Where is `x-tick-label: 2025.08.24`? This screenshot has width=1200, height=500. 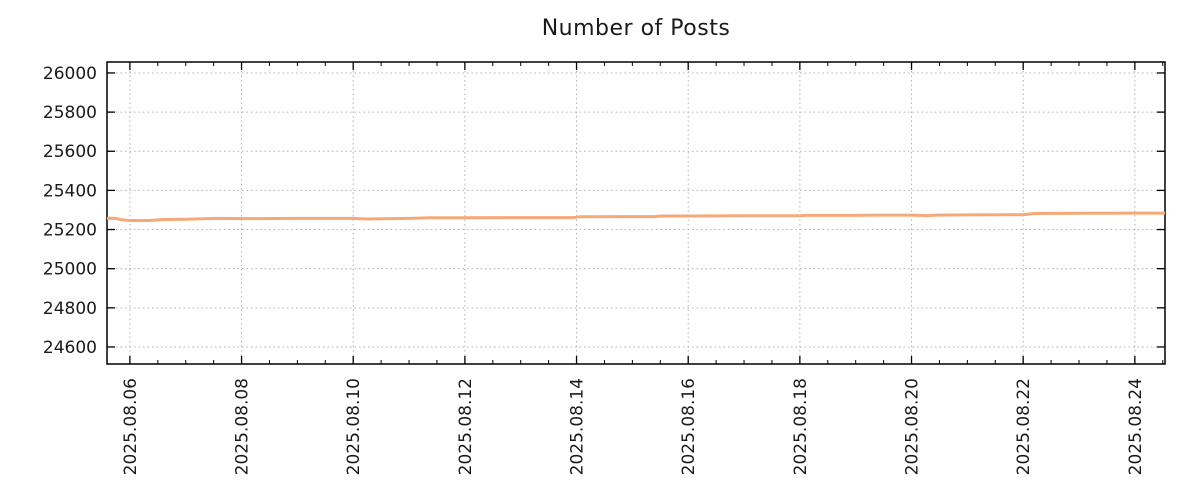
x-tick-label: 2025.08.24 is located at coordinates (1136, 426).